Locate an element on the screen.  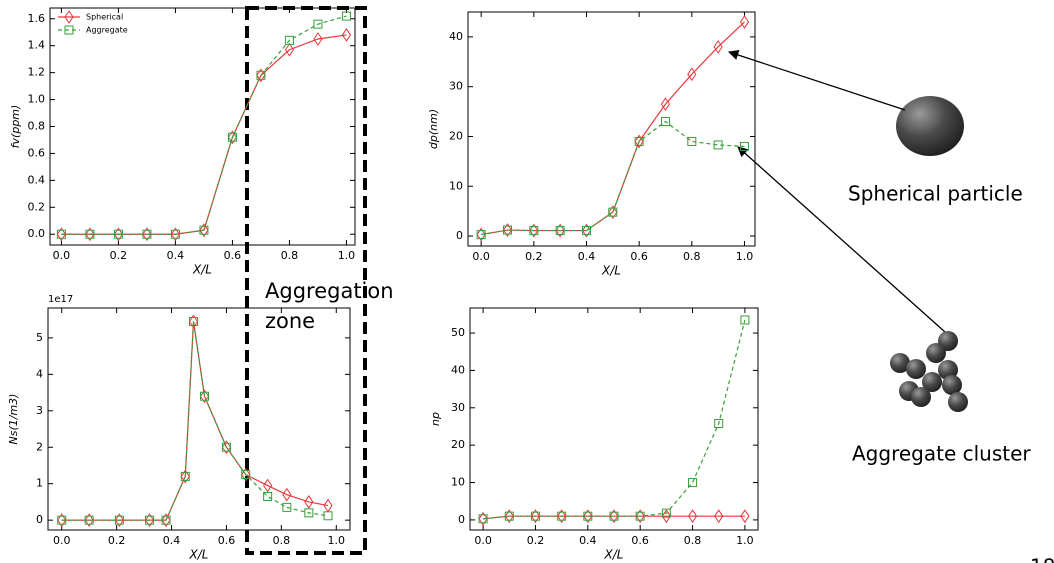
y-tick-label: 2 is located at coordinates (39, 446).